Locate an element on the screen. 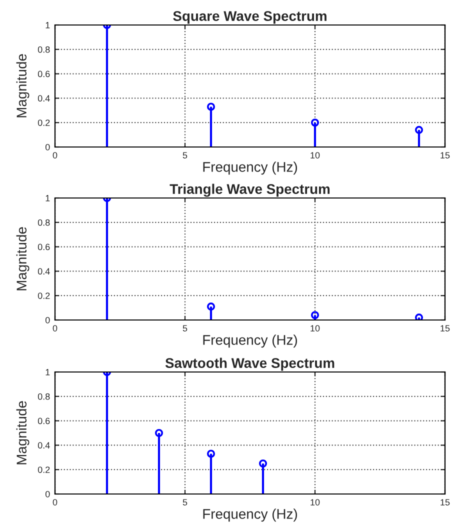 The height and width of the screenshot is (524, 451). chart-title: Triangle Wave Spectrum is located at coordinates (250, 190).